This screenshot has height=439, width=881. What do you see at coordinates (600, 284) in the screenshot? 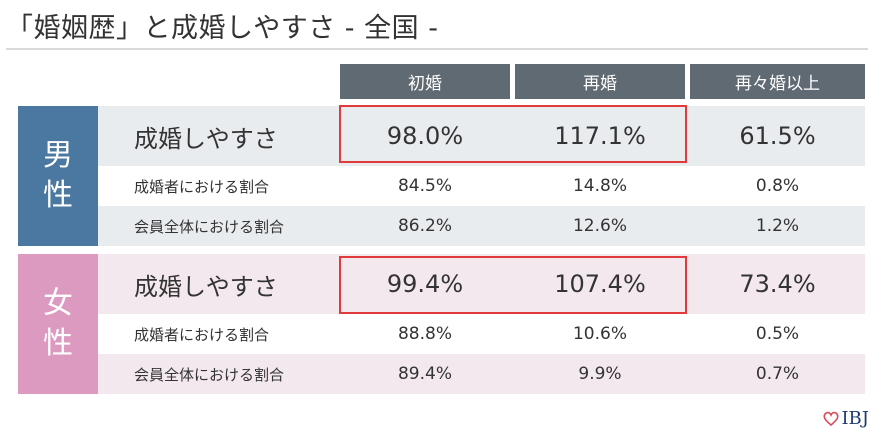
I see `value-female-ease-remarriage: 107.4%` at bounding box center [600, 284].